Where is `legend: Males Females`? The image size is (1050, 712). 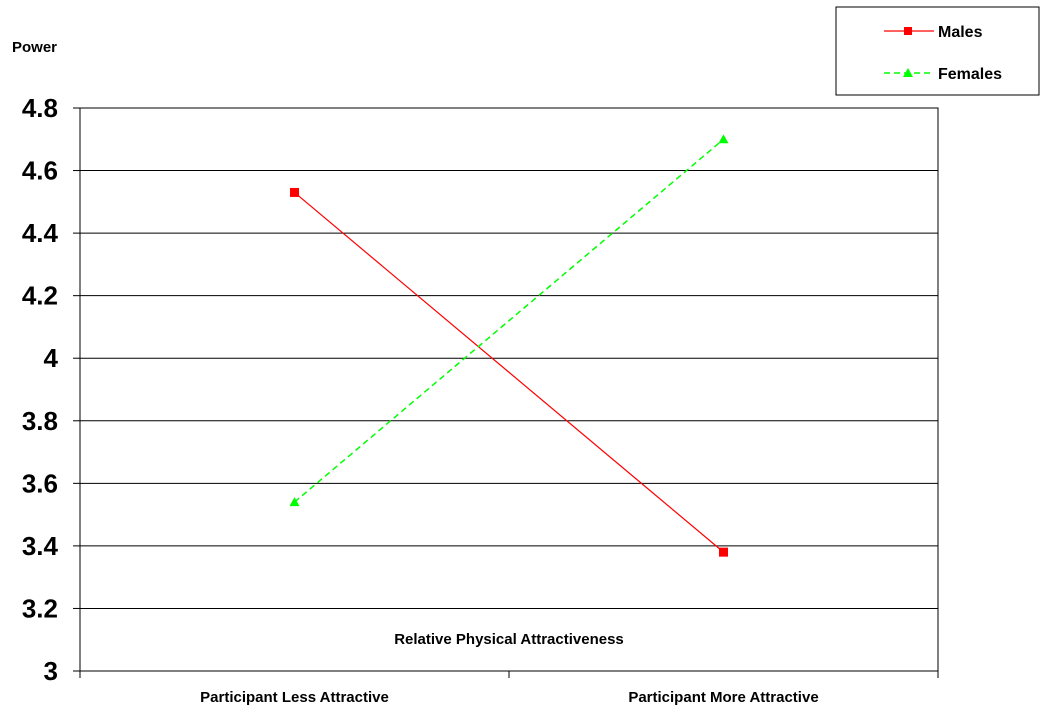
legend: Males Females is located at coordinates (937, 51).